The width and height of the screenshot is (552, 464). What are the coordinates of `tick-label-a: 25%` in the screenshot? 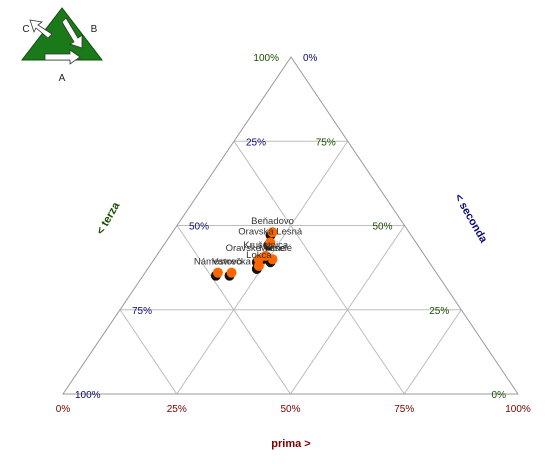 It's located at (177, 409).